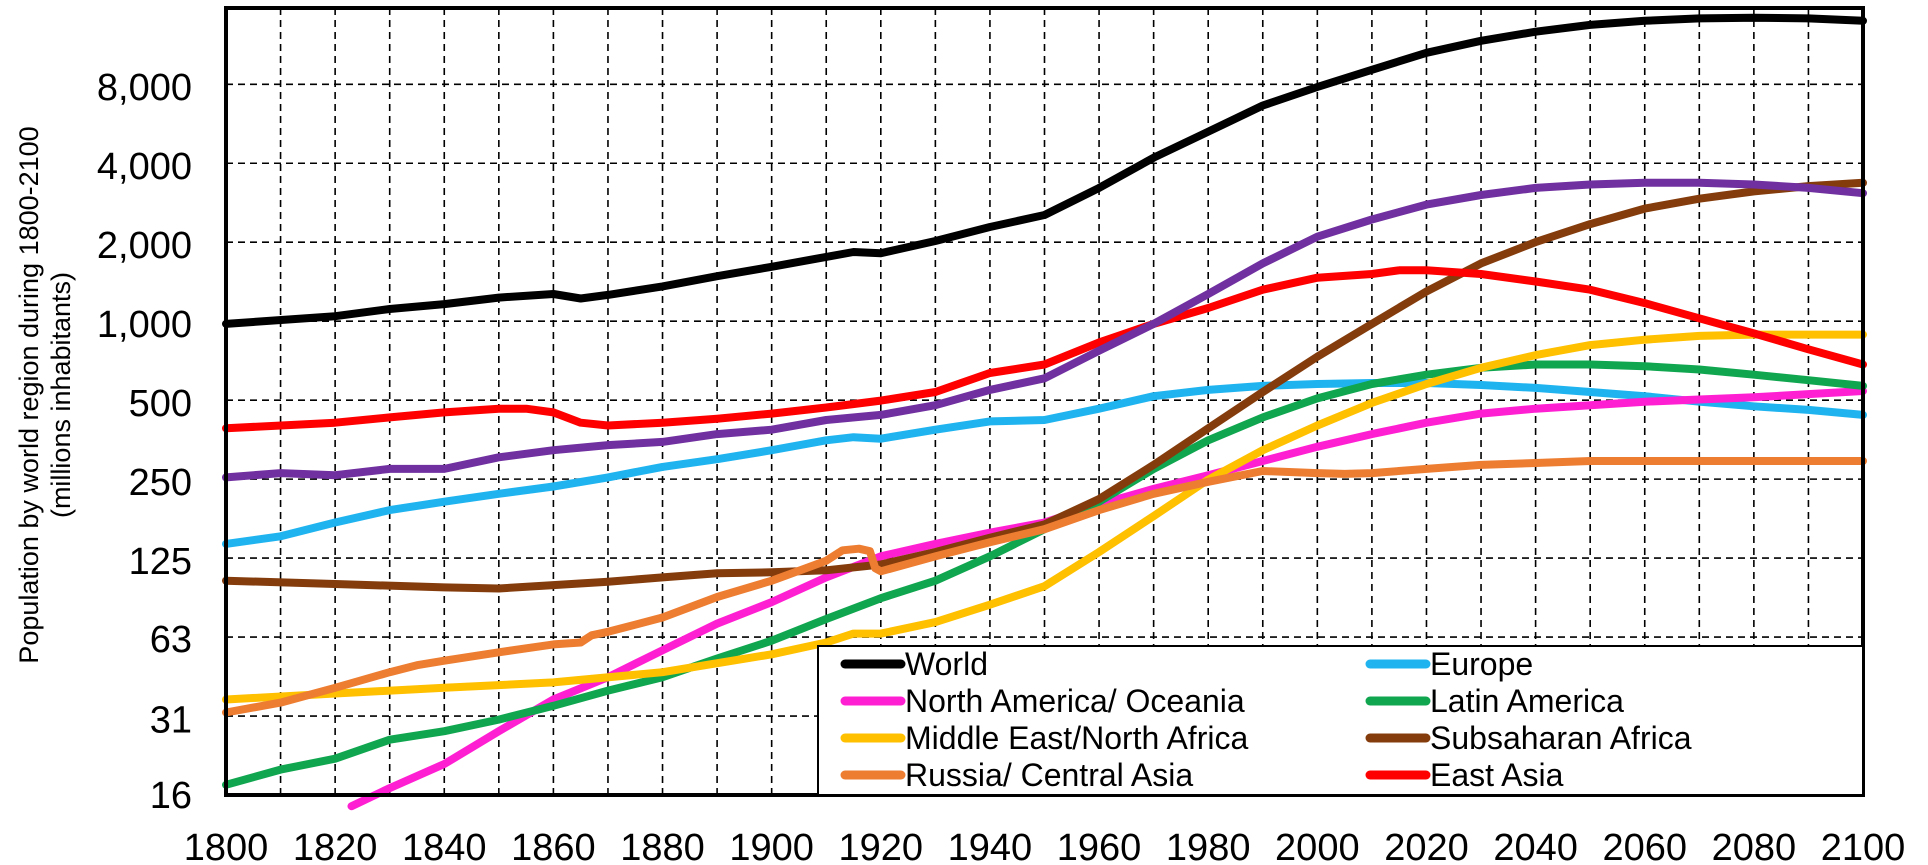 The image size is (1928, 865). Describe the element at coordinates (1754, 846) in the screenshot. I see `x-tick-label: 2080` at that location.